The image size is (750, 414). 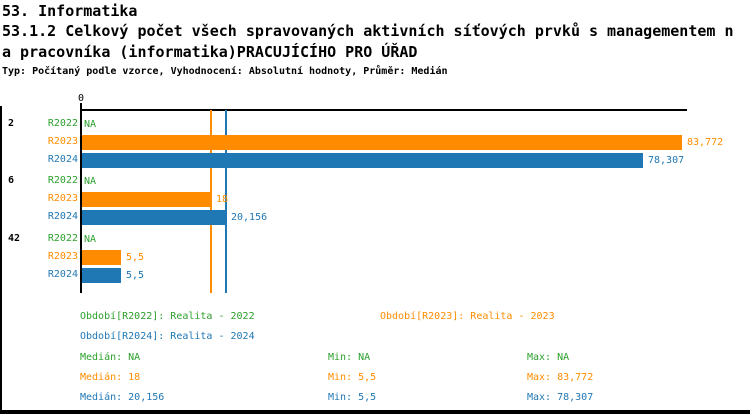 What do you see at coordinates (384, 110) in the screenshot?
I see `x-axis-line` at bounding box center [384, 110].